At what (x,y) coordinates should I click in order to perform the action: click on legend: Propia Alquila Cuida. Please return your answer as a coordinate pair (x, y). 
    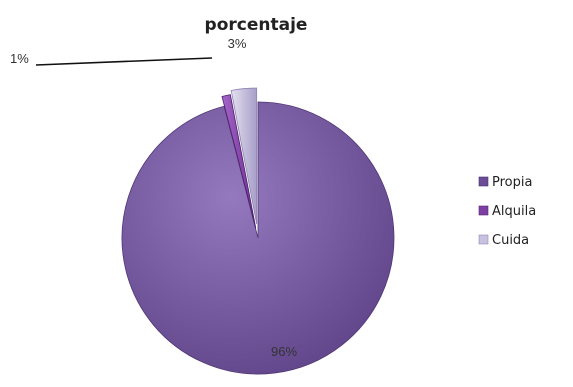
    Looking at the image, I should click on (507, 211).